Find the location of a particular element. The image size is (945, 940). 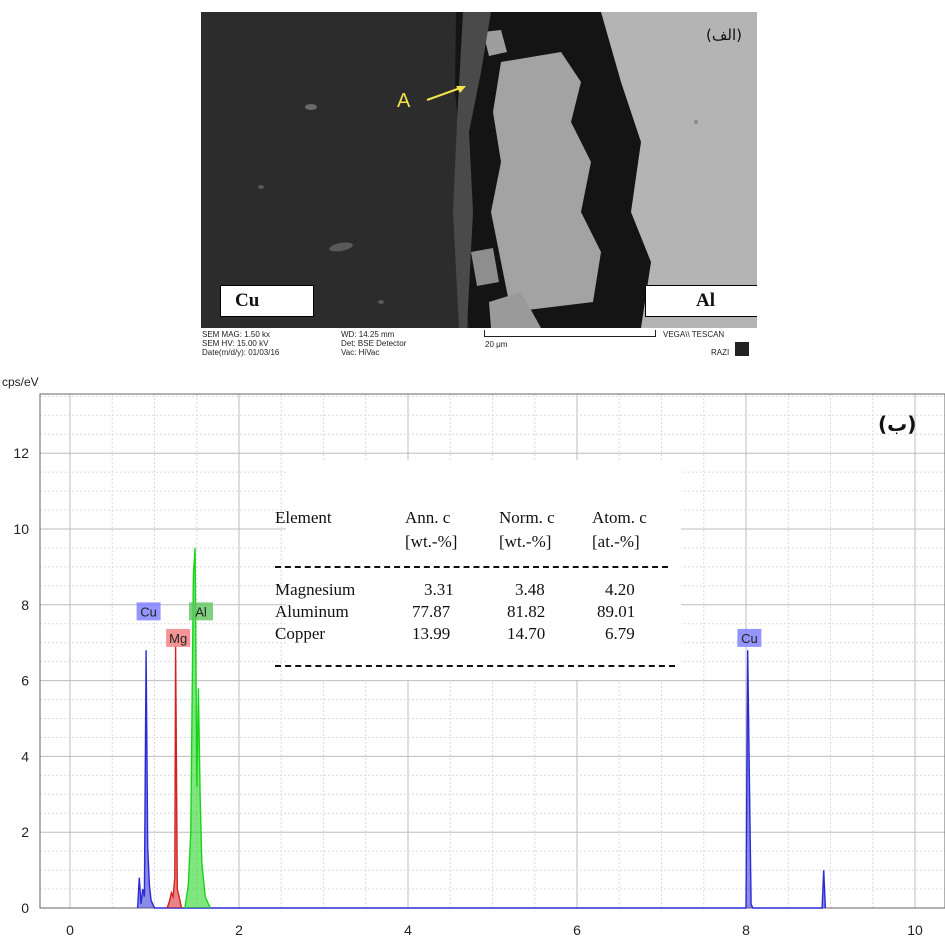

x-tick-label: 8 is located at coordinates (746, 930).